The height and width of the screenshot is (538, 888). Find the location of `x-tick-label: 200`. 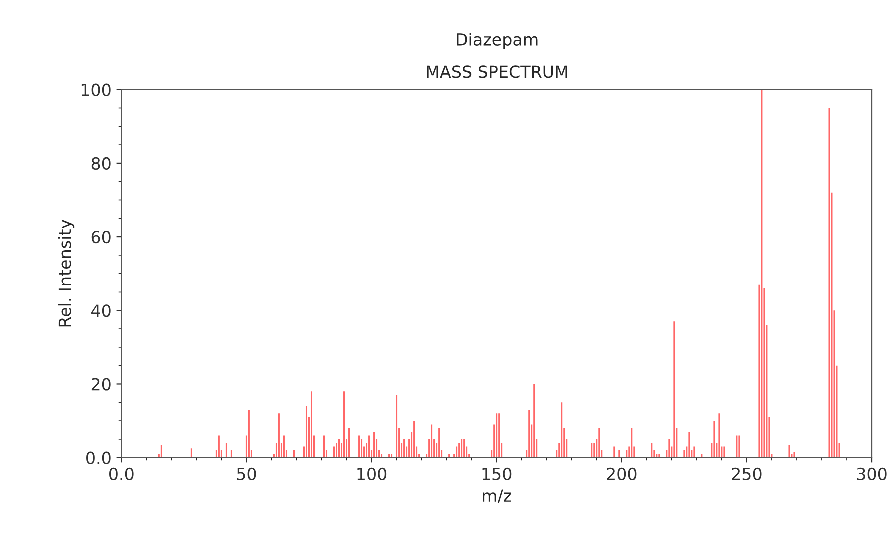

x-tick-label: 200 is located at coordinates (622, 474).